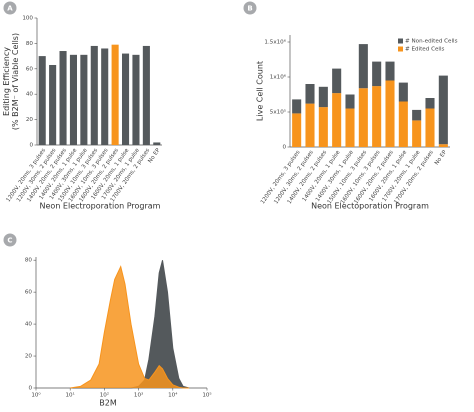 This screenshot has height=412, width=474. I want to click on histogram-area, so click(130, 327).